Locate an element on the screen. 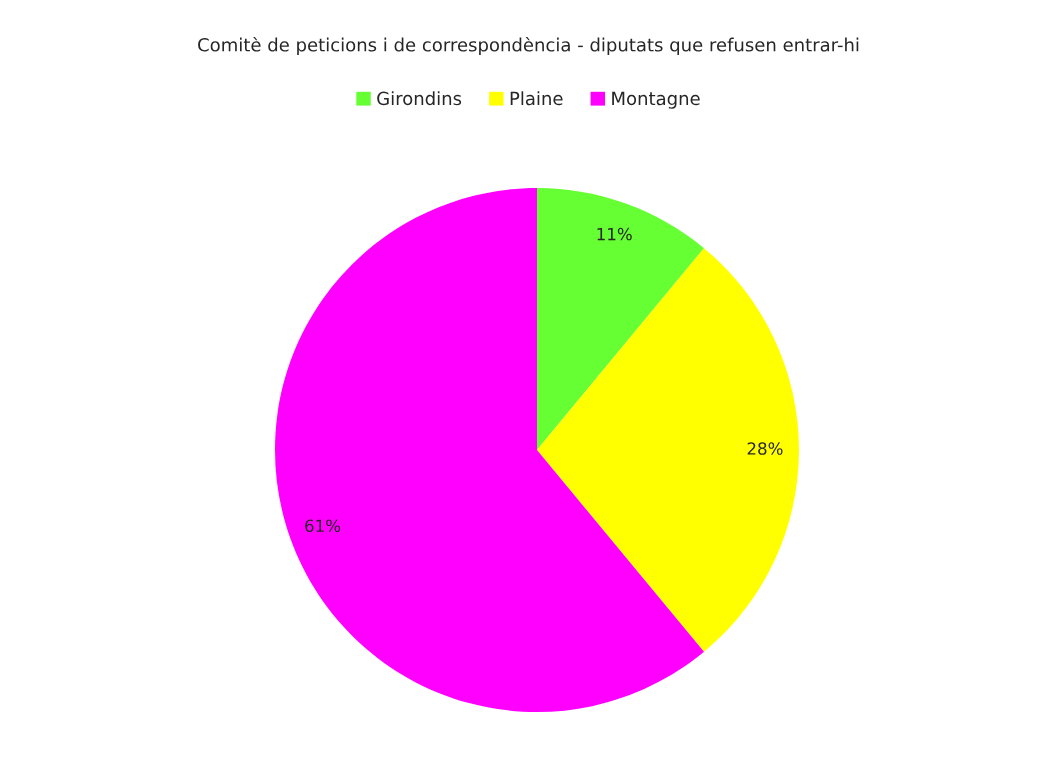  data-label: 61% is located at coordinates (323, 526).